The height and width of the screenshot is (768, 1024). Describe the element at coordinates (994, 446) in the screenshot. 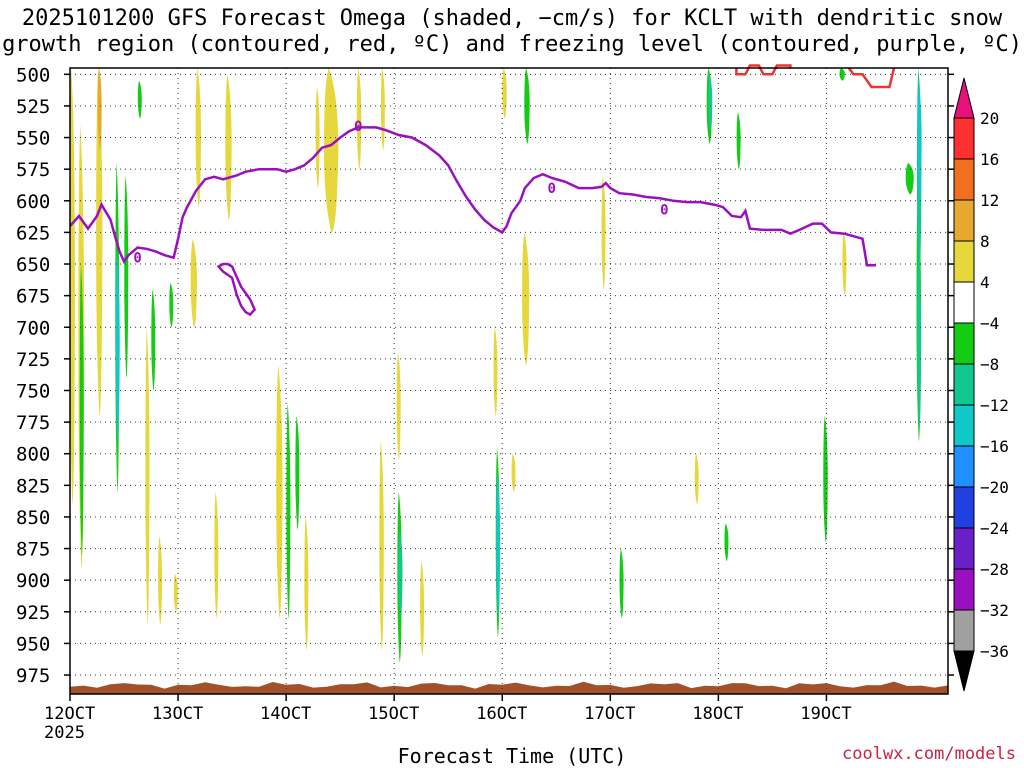

I see `colorbar-label-8: −16` at that location.